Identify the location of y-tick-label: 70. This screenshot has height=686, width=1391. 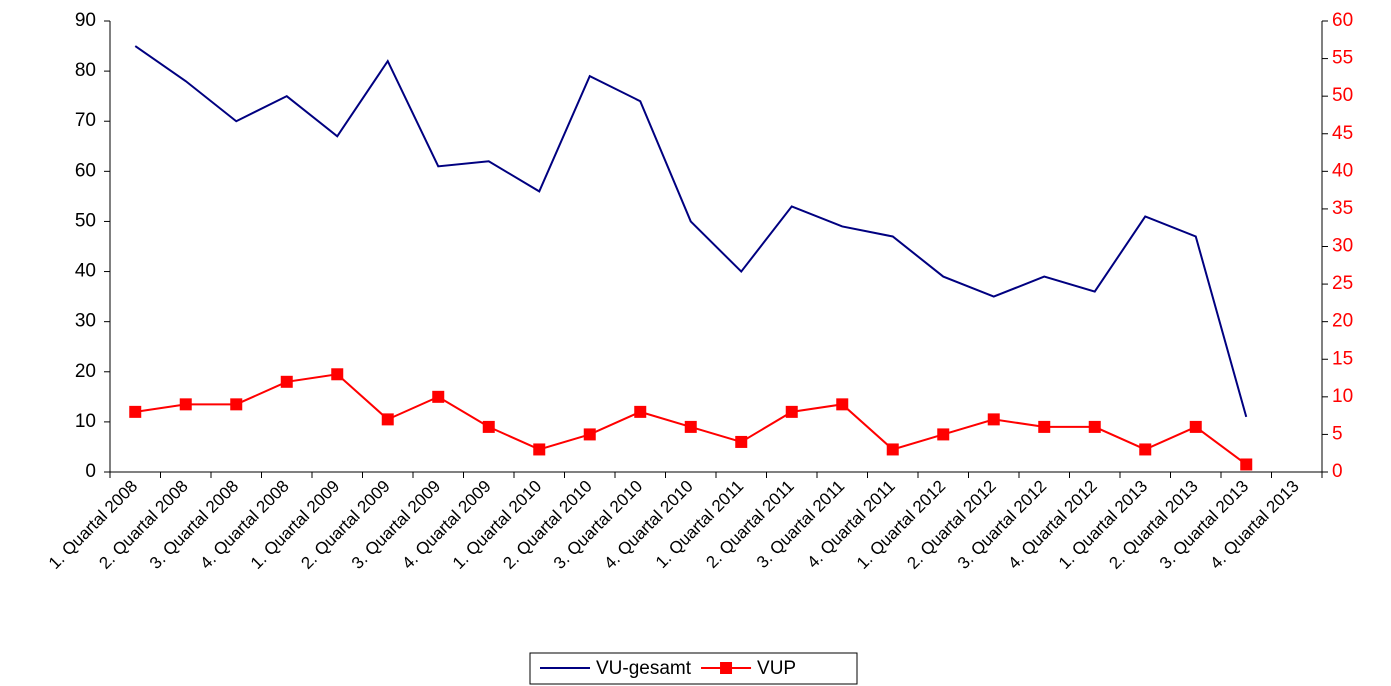
(85, 120).